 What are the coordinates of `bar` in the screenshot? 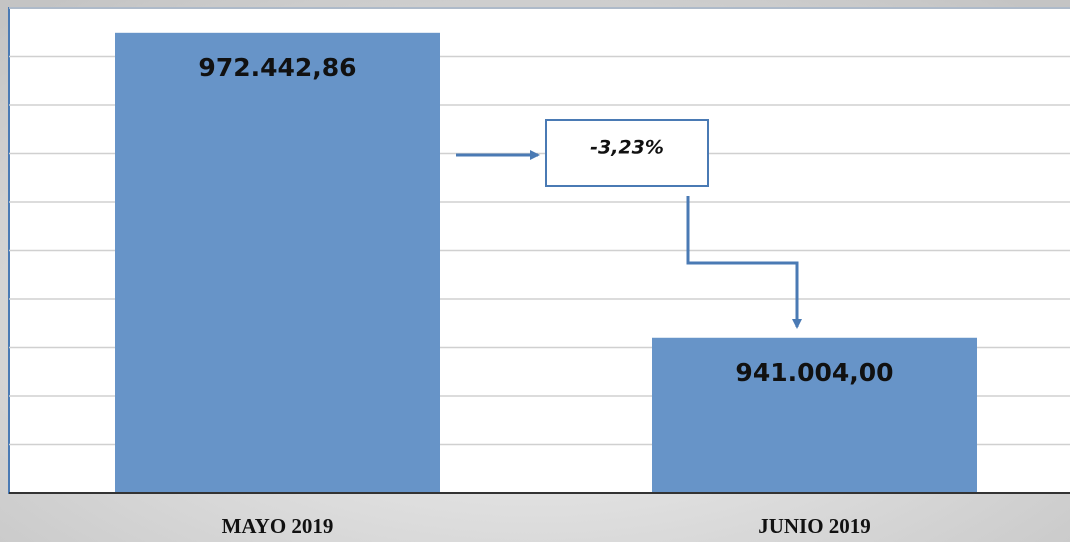 It's located at (814, 415).